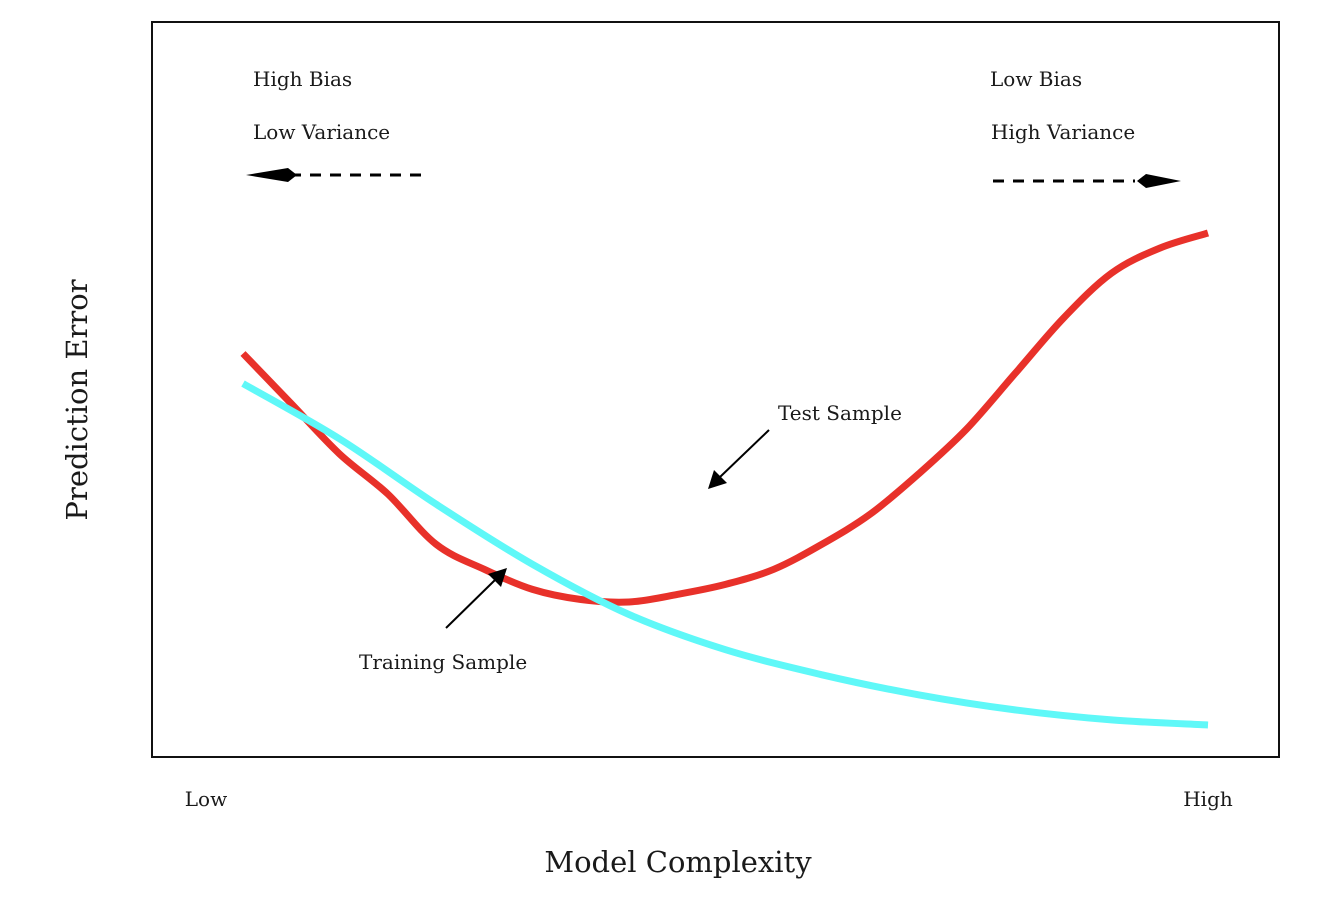  I want to click on y-axis-title: Prediction Error, so click(77, 399).